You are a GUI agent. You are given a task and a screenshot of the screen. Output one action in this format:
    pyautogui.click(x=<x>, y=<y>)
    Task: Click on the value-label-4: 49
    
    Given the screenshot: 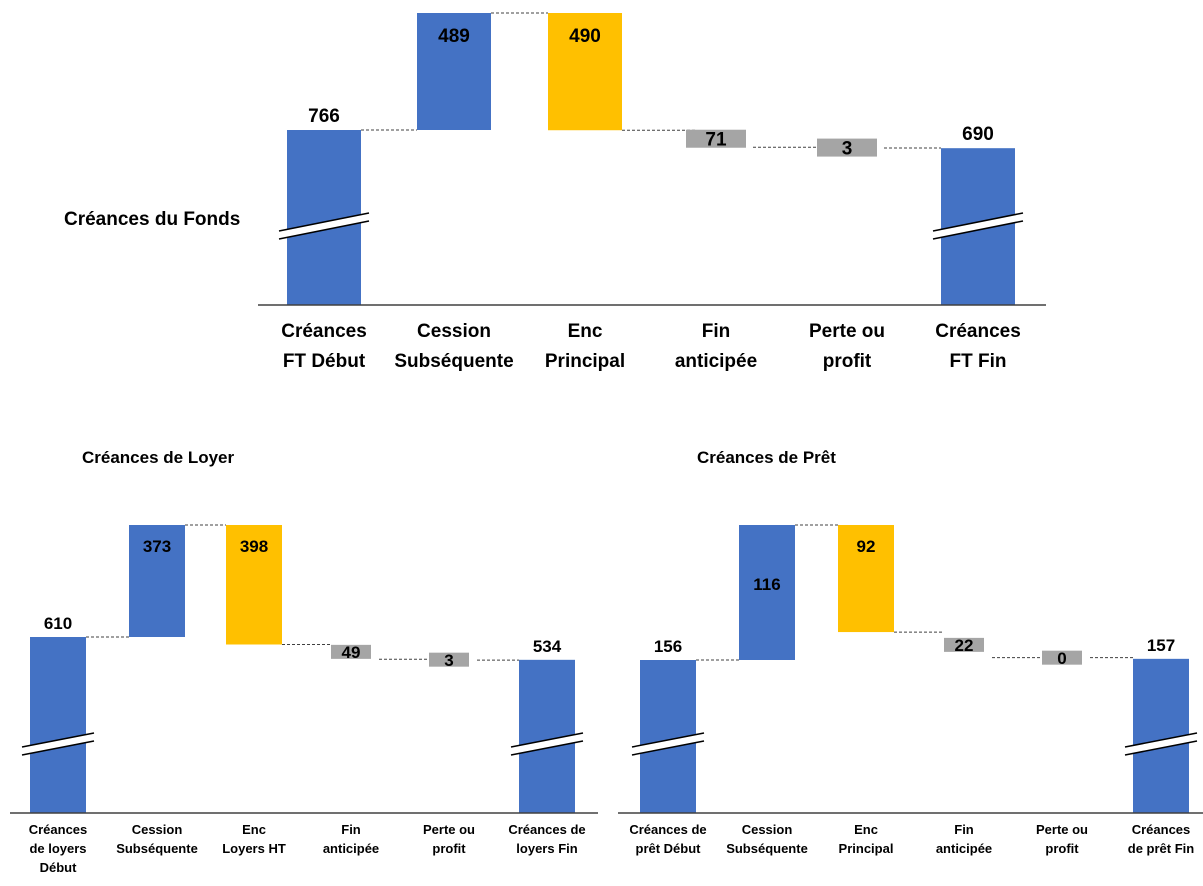 What is the action you would take?
    pyautogui.click(x=351, y=652)
    